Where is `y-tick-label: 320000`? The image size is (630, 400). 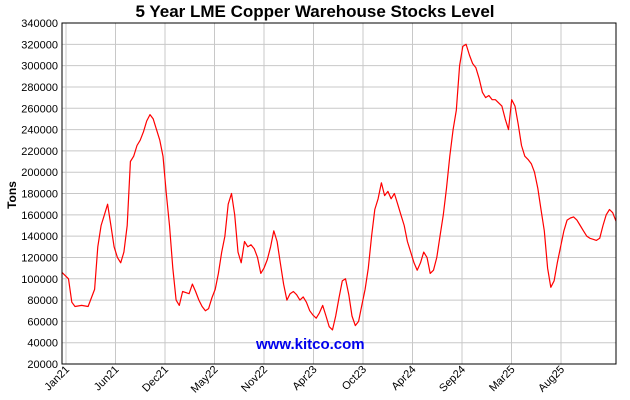
y-tick-label: 320000 is located at coordinates (39, 45).